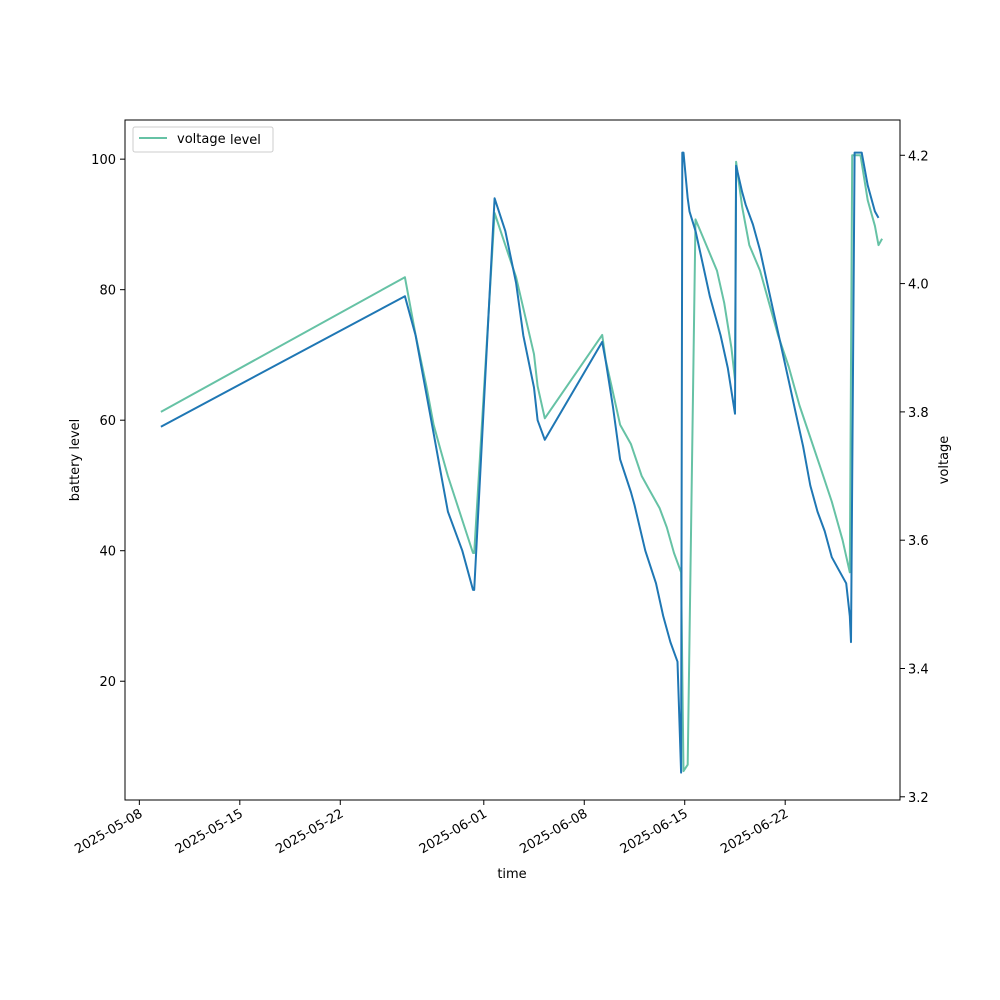 The width and height of the screenshot is (1000, 1000). What do you see at coordinates (245, 140) in the screenshot?
I see `legend-label-level: level` at bounding box center [245, 140].